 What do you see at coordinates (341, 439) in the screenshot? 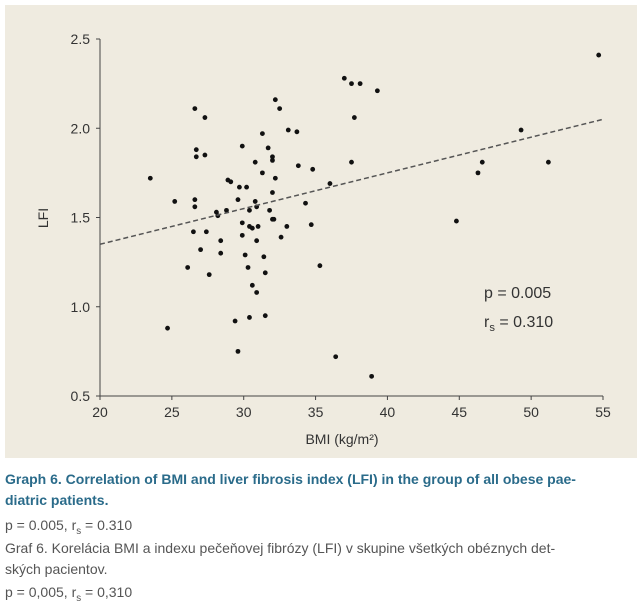
I see `x-axis-label: BMI (kg/m²)` at bounding box center [341, 439].